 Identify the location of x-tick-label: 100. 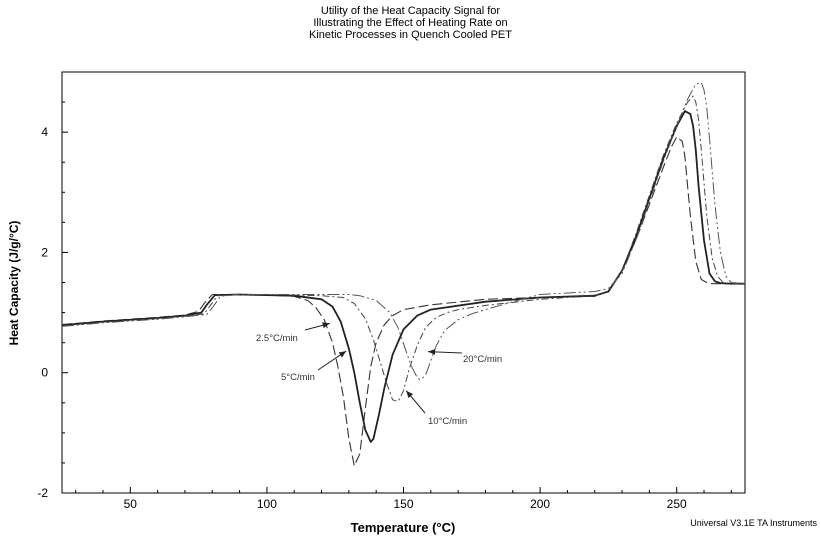
(267, 504).